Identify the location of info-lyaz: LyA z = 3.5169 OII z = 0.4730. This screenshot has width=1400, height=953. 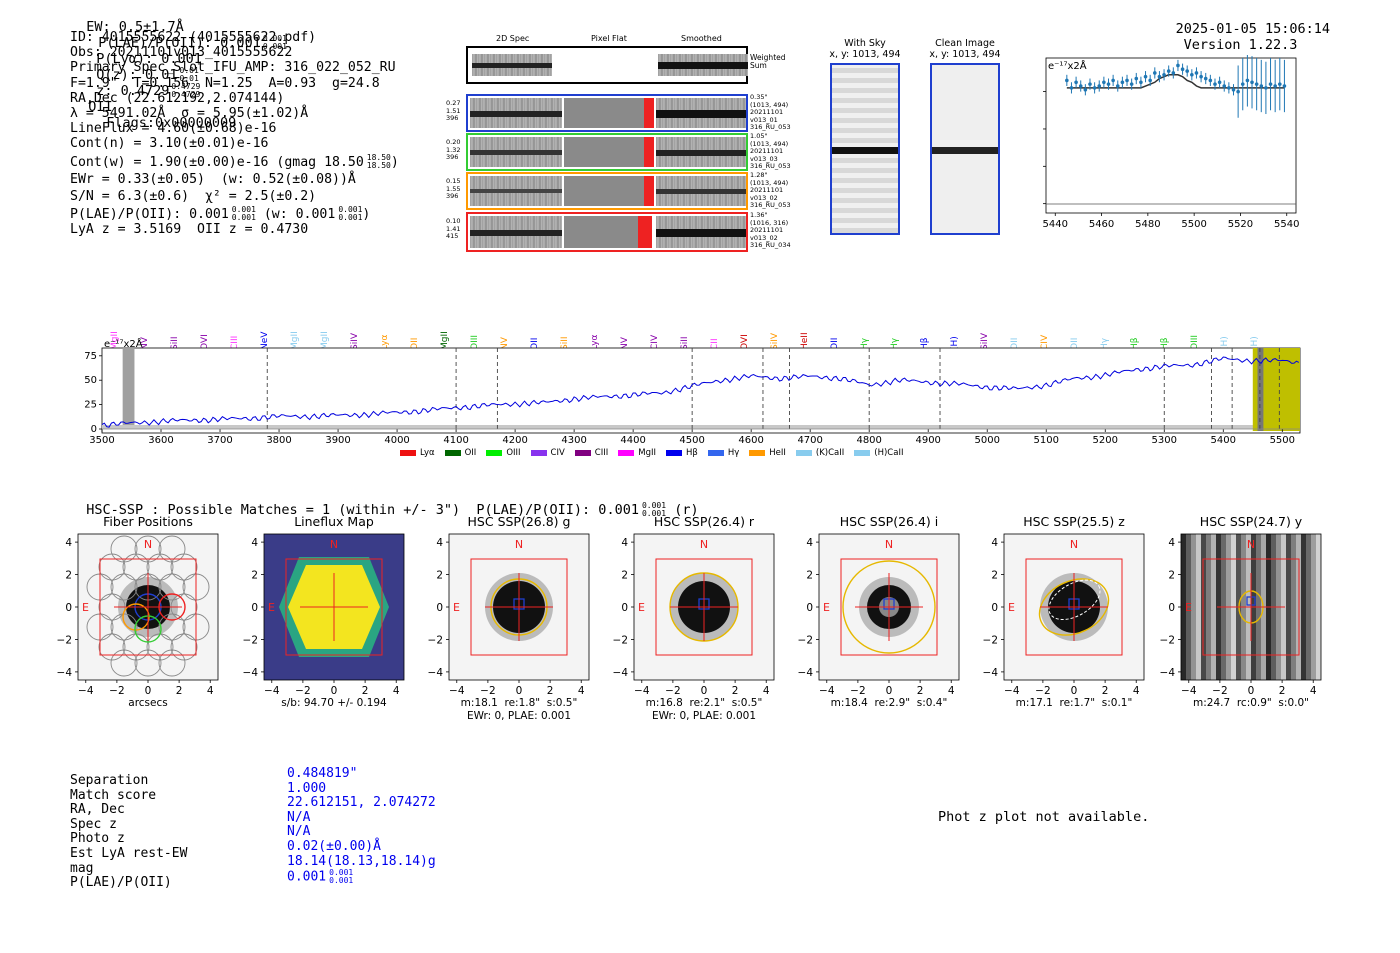
(189, 230).